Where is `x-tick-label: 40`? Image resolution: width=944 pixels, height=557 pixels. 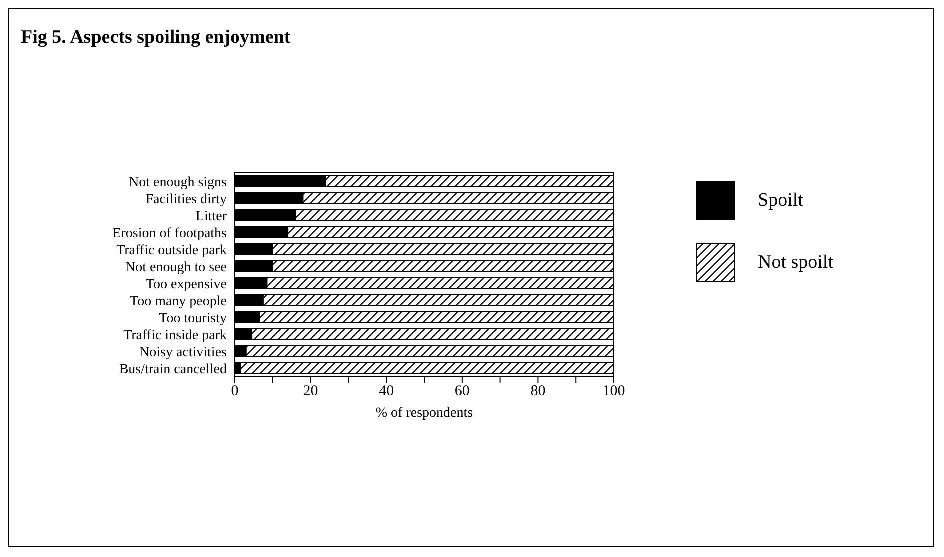 x-tick-label: 40 is located at coordinates (386, 392).